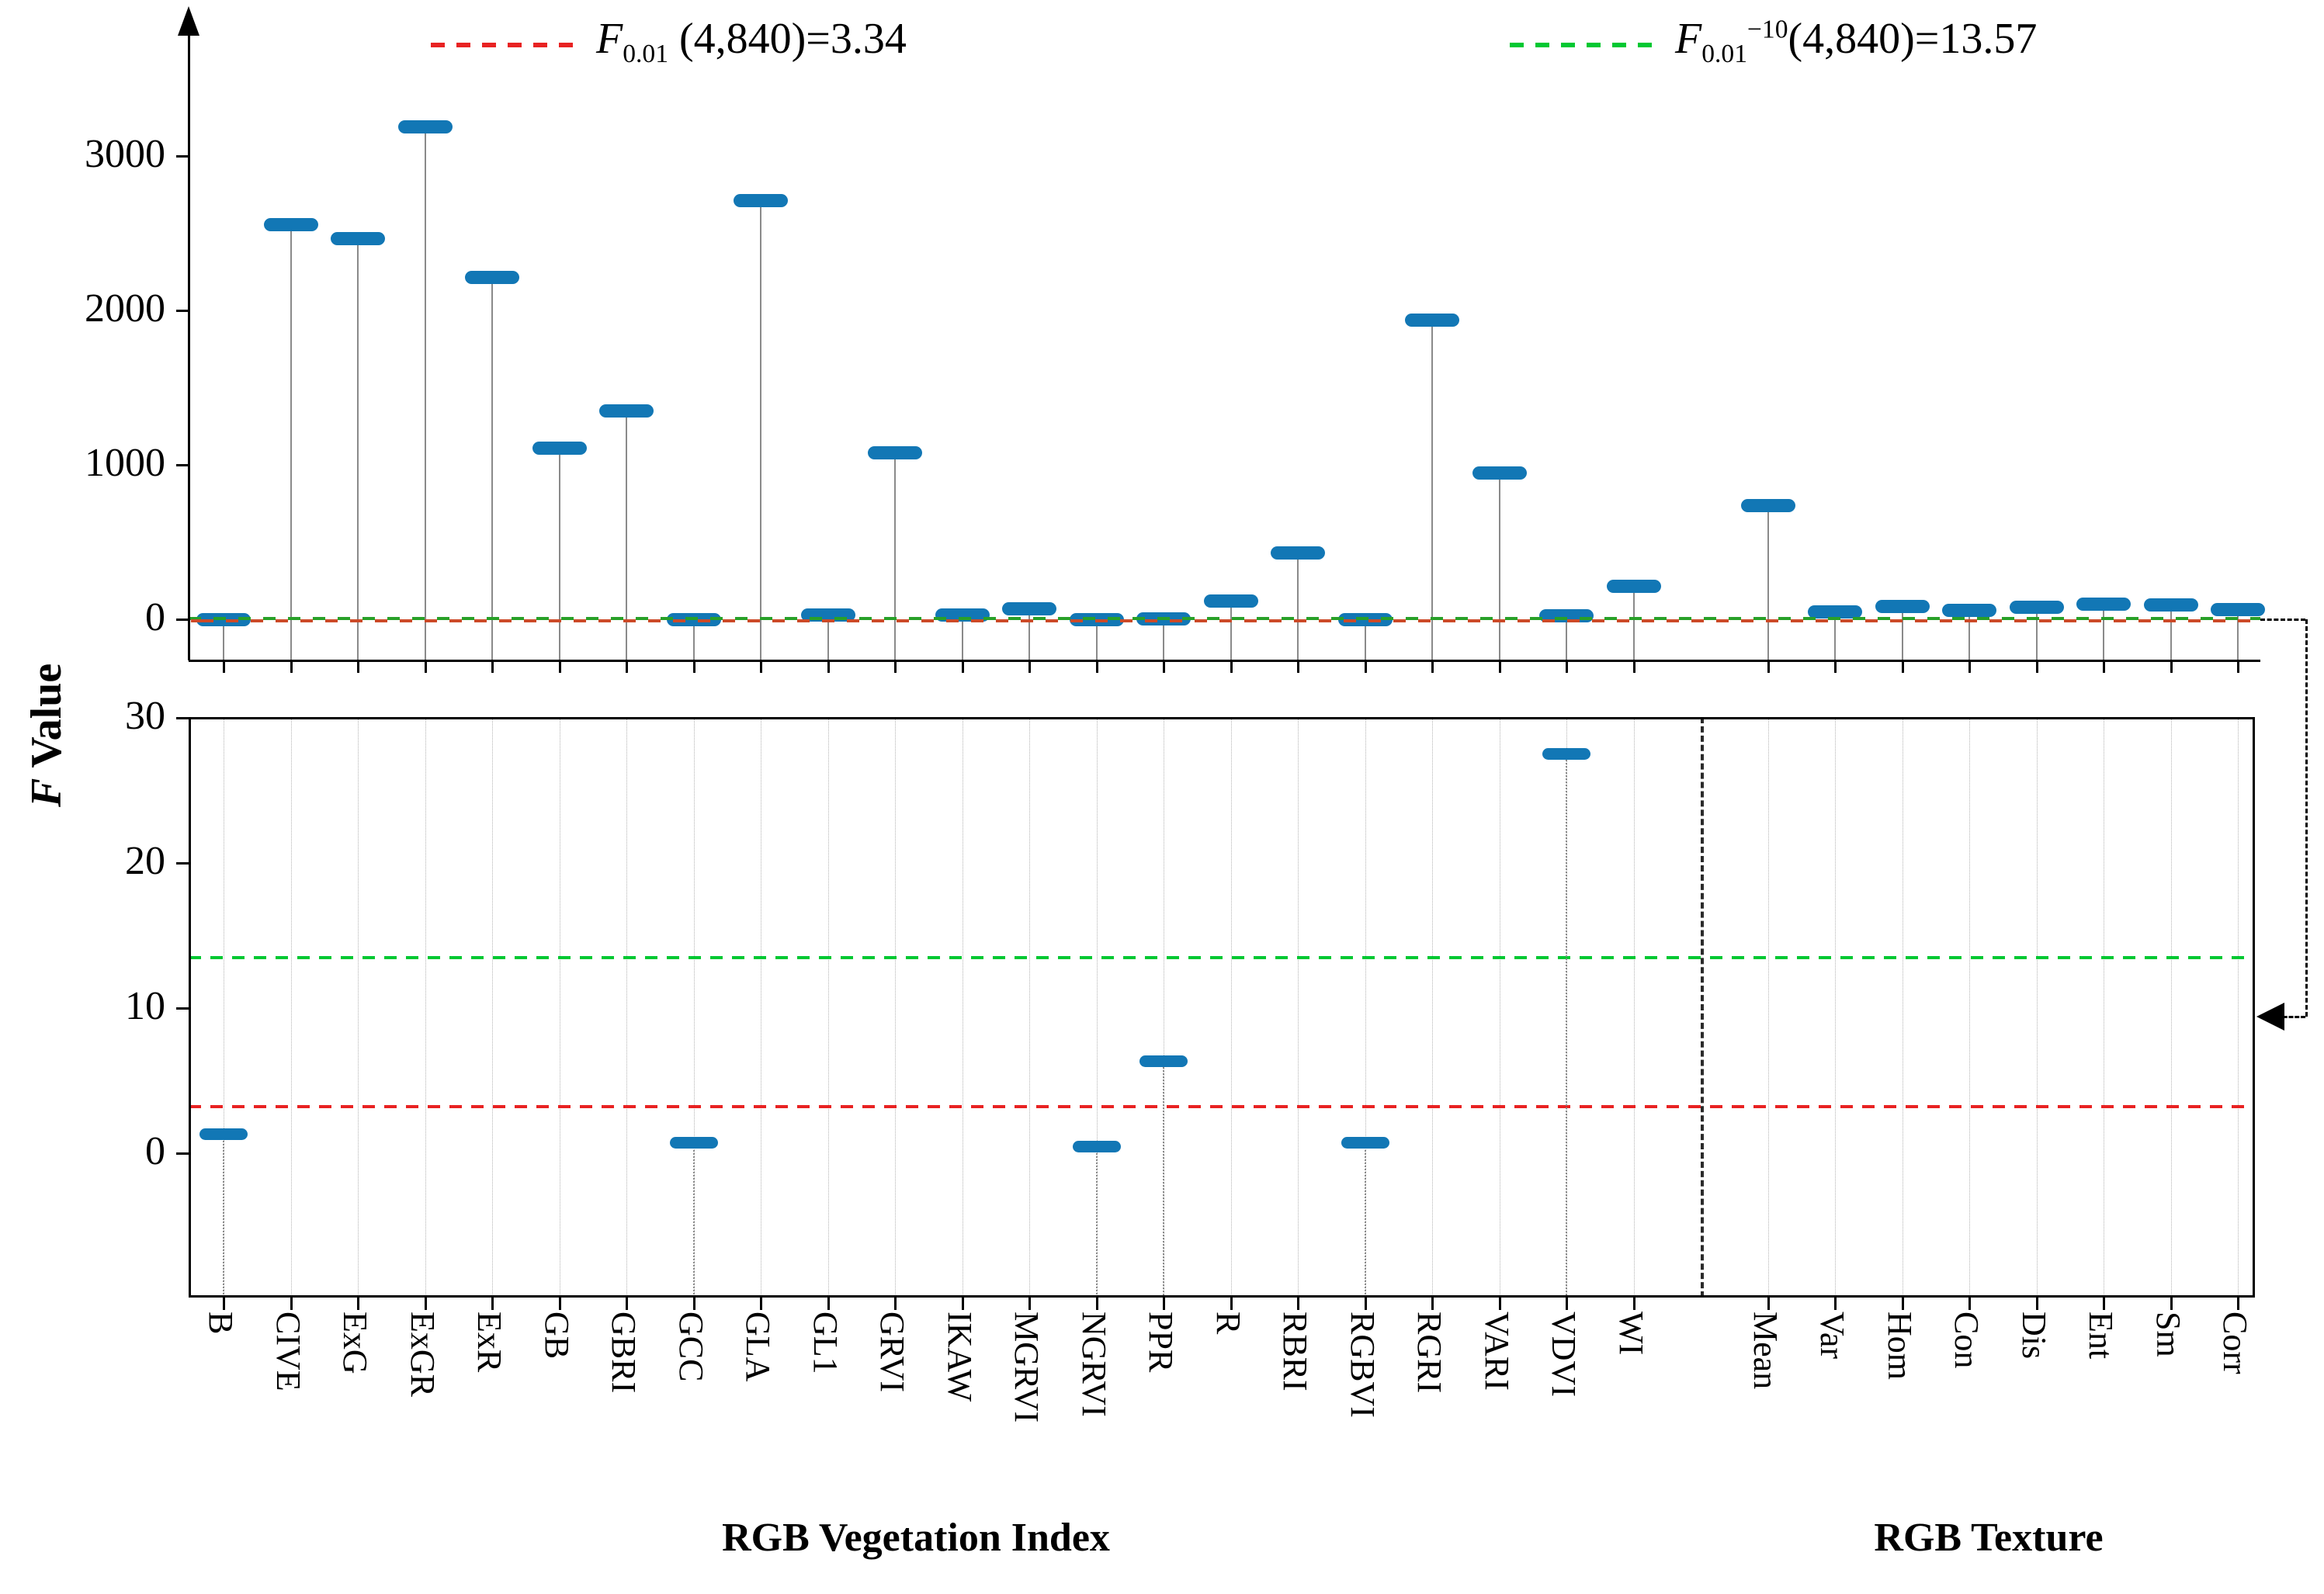 The width and height of the screenshot is (2324, 1594). What do you see at coordinates (1970, 1007) in the screenshot?
I see `gridline-Con` at bounding box center [1970, 1007].